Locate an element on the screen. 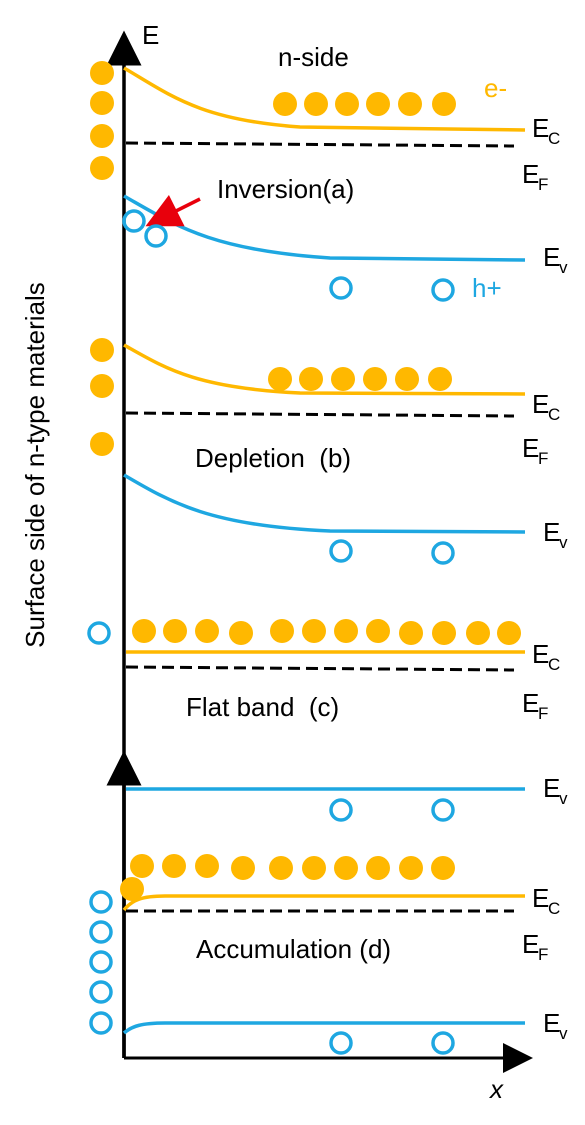 Image resolution: width=585 pixels, height=1125 pixels. panel-flat-band: Flat band (c) E C E F E v is located at coordinates (327, 720).